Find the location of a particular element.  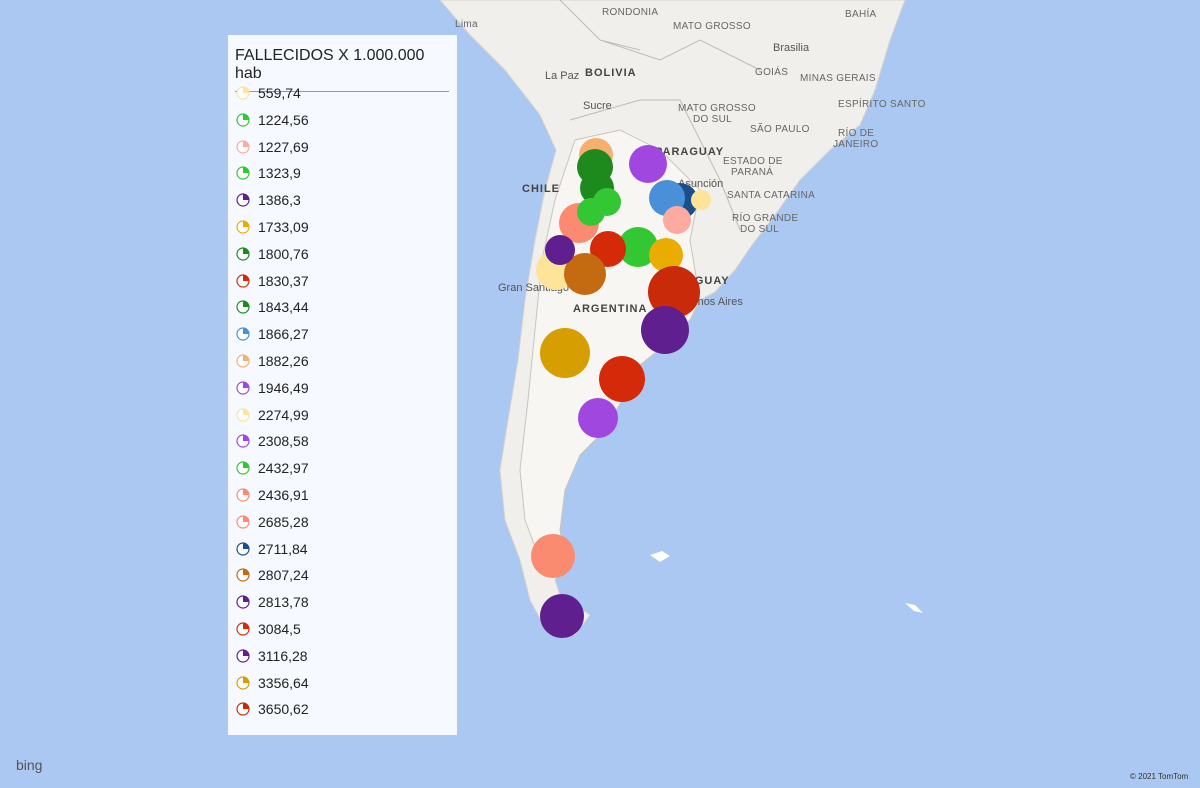

bubbles is located at coordinates (621, 388).